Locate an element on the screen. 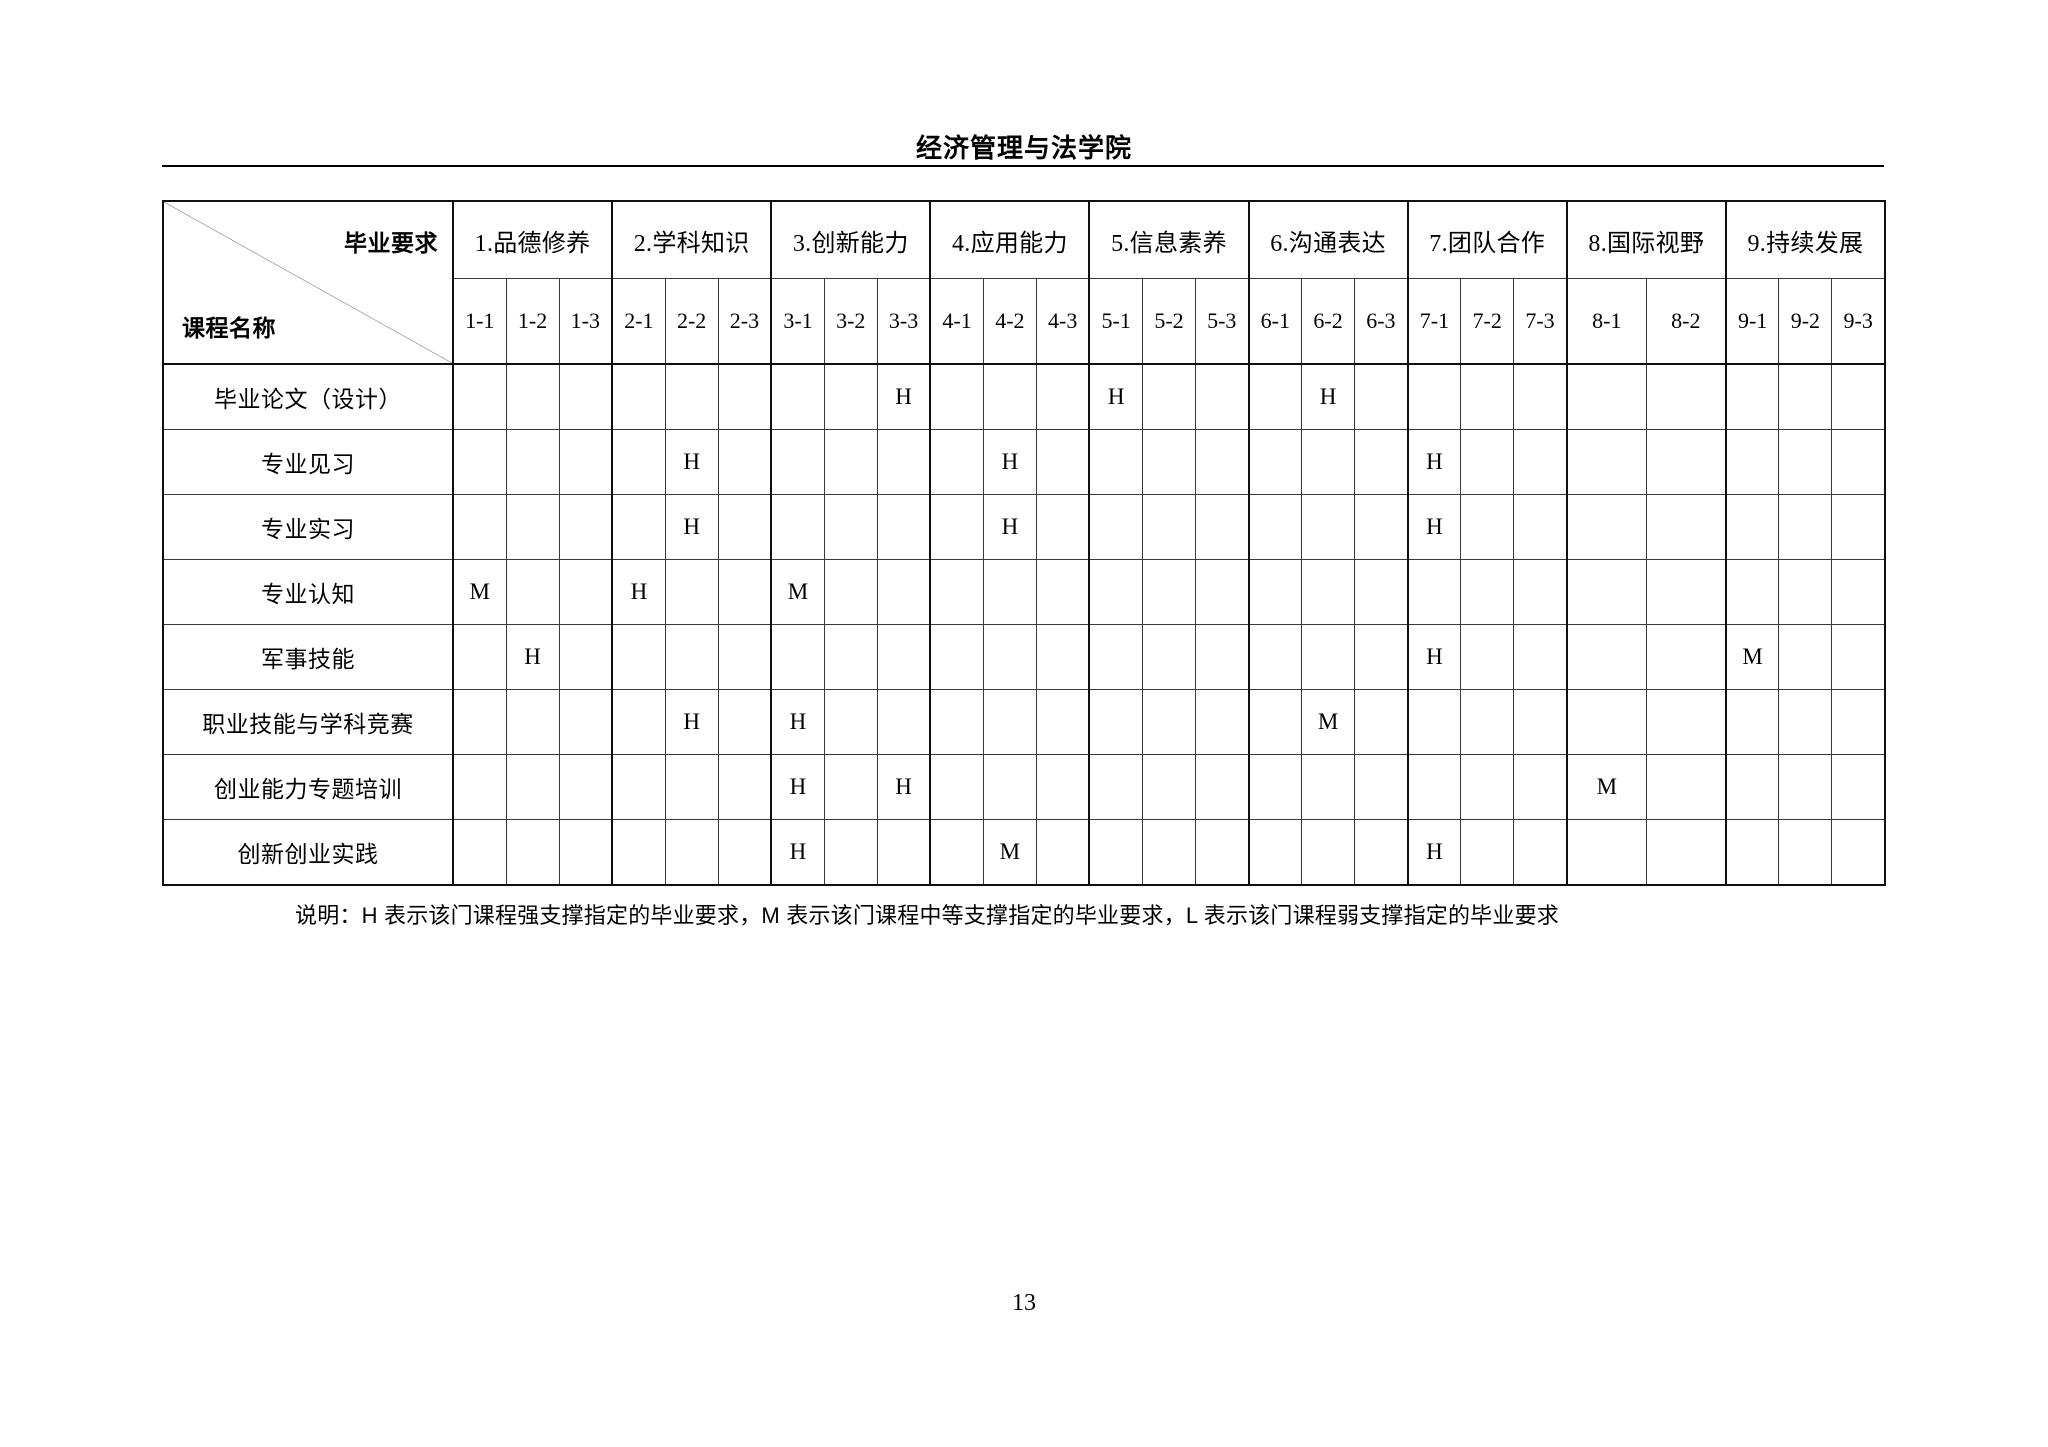 The width and height of the screenshot is (2048, 1447). corner-course-label: 课程名称 is located at coordinates (229, 328).